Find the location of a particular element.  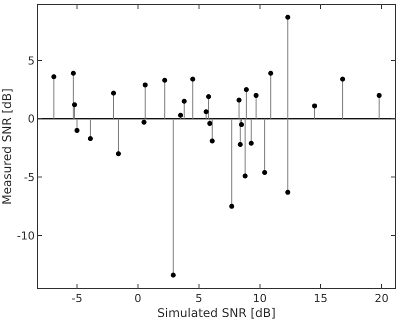

x-tick-label: 5 is located at coordinates (198, 299).